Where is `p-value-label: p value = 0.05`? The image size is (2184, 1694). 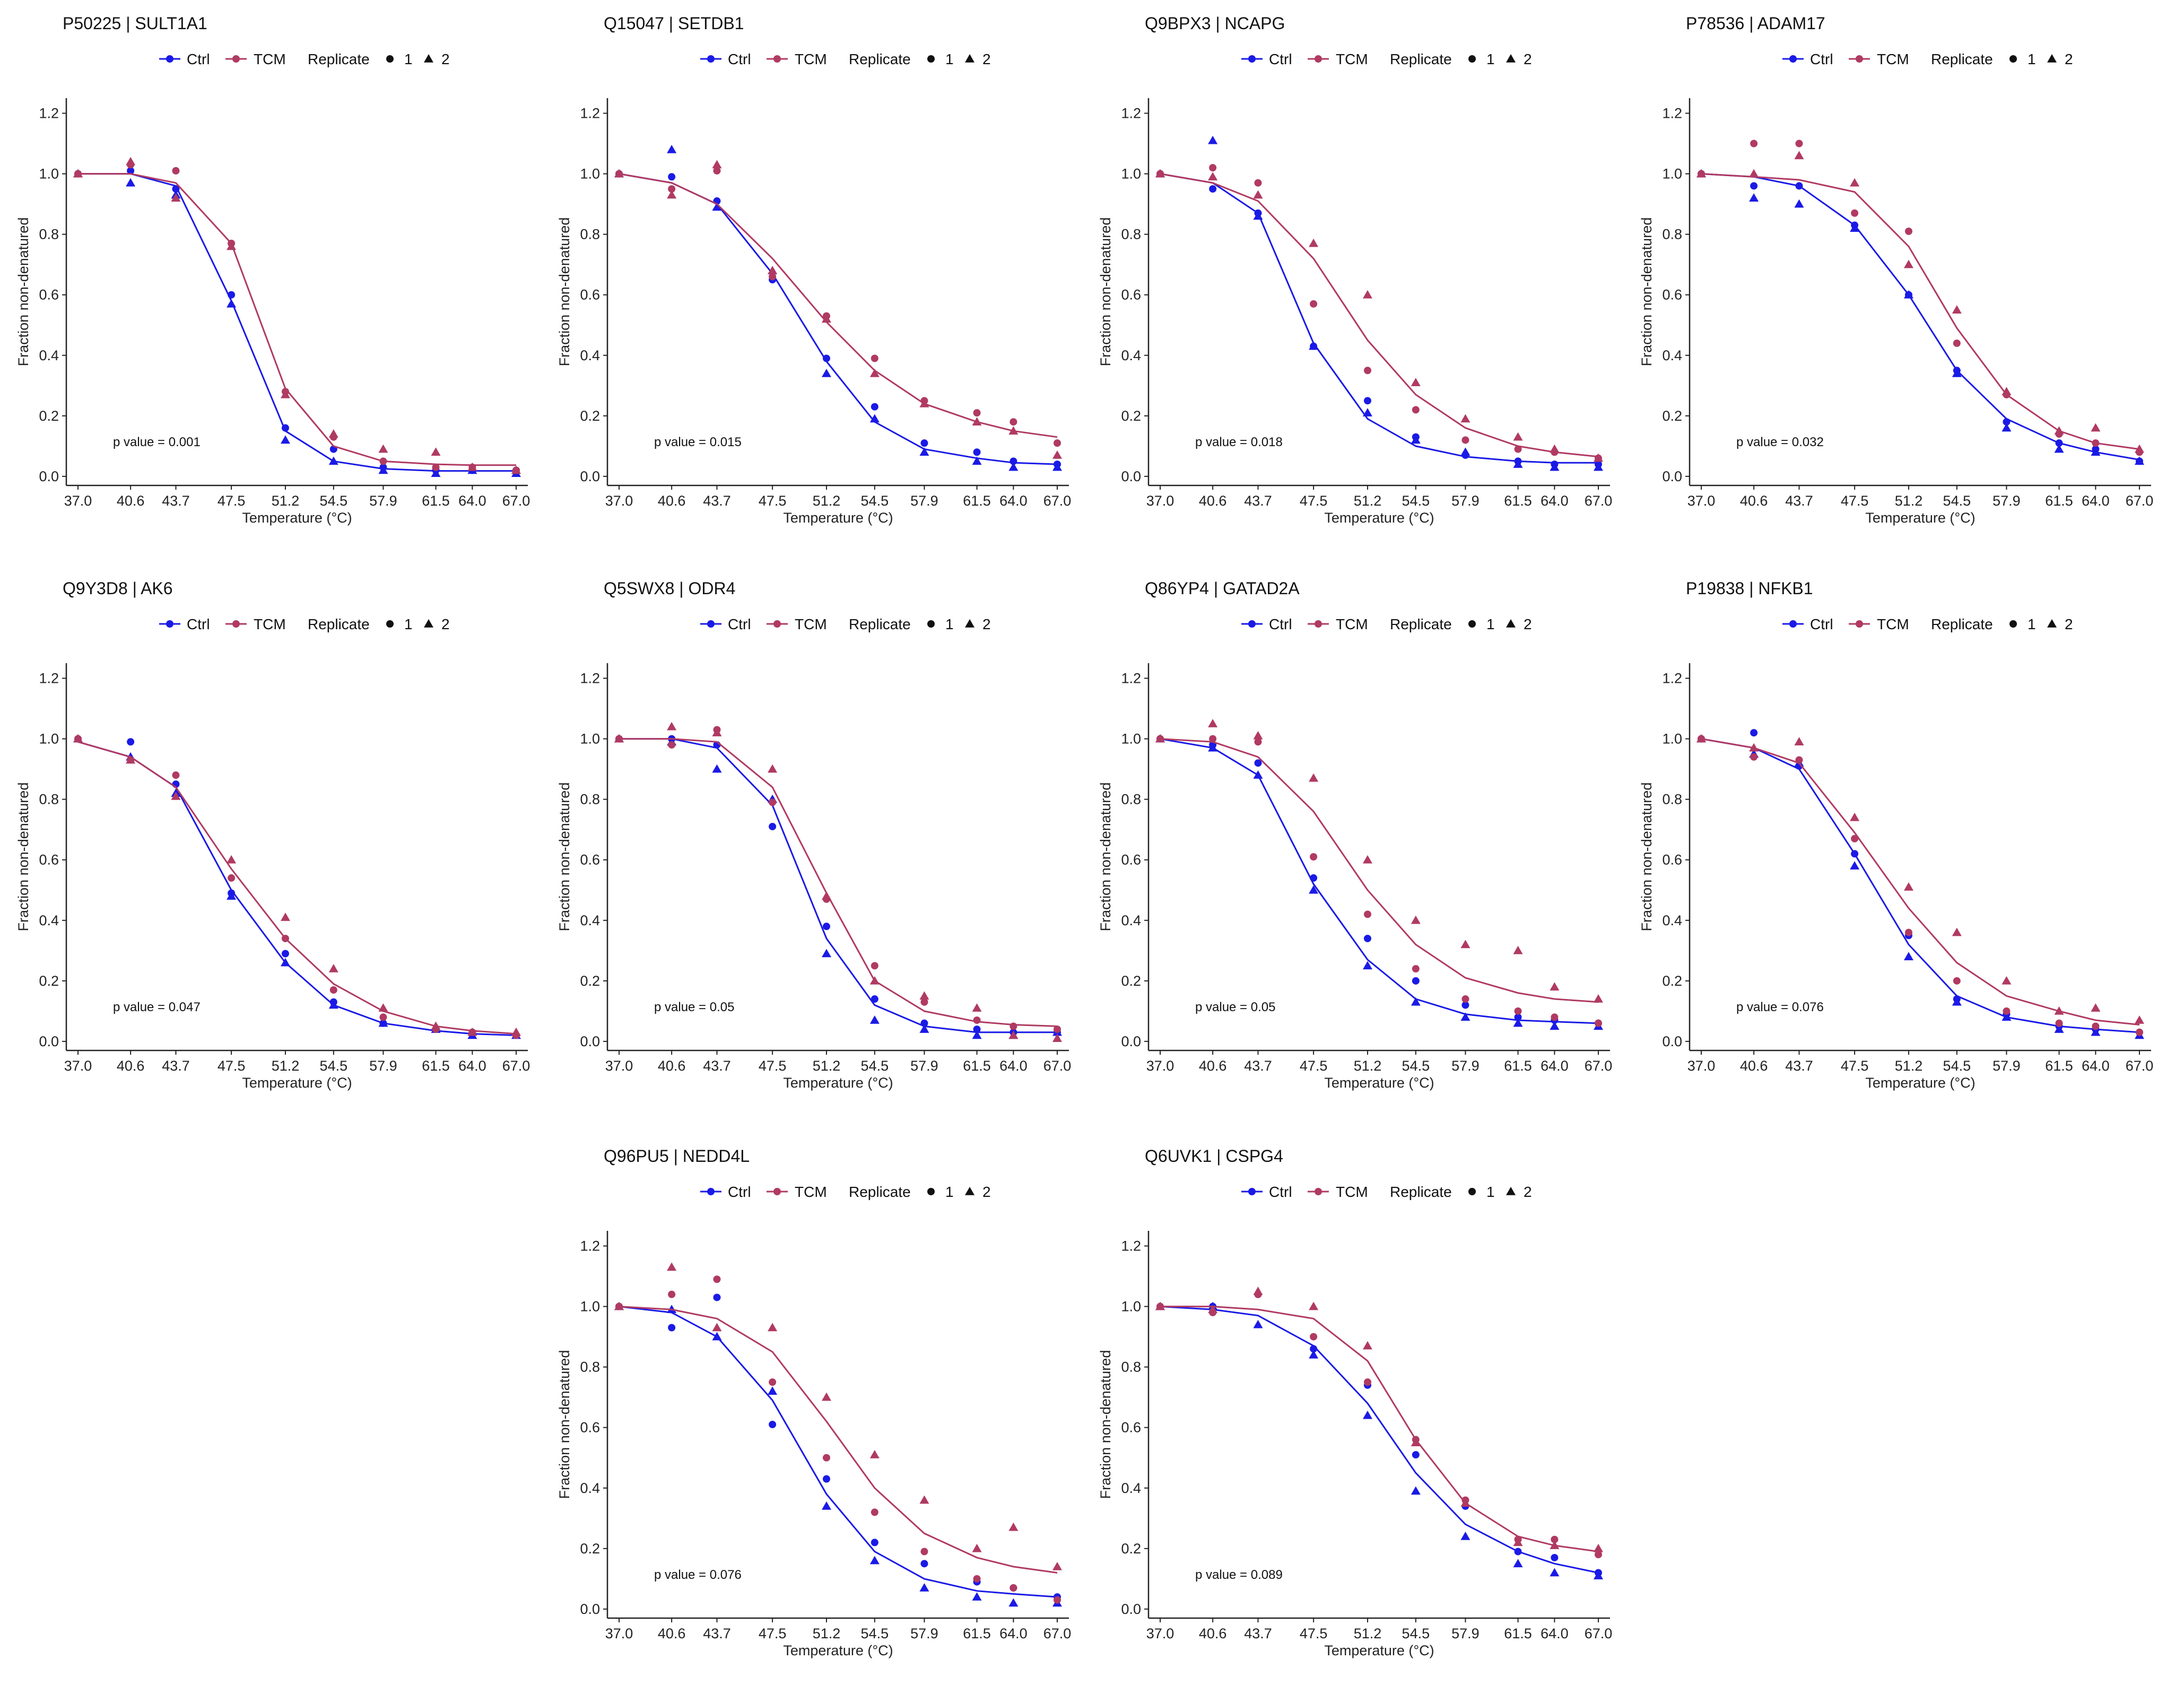
p-value-label: p value = 0.05 is located at coordinates (1235, 1007).